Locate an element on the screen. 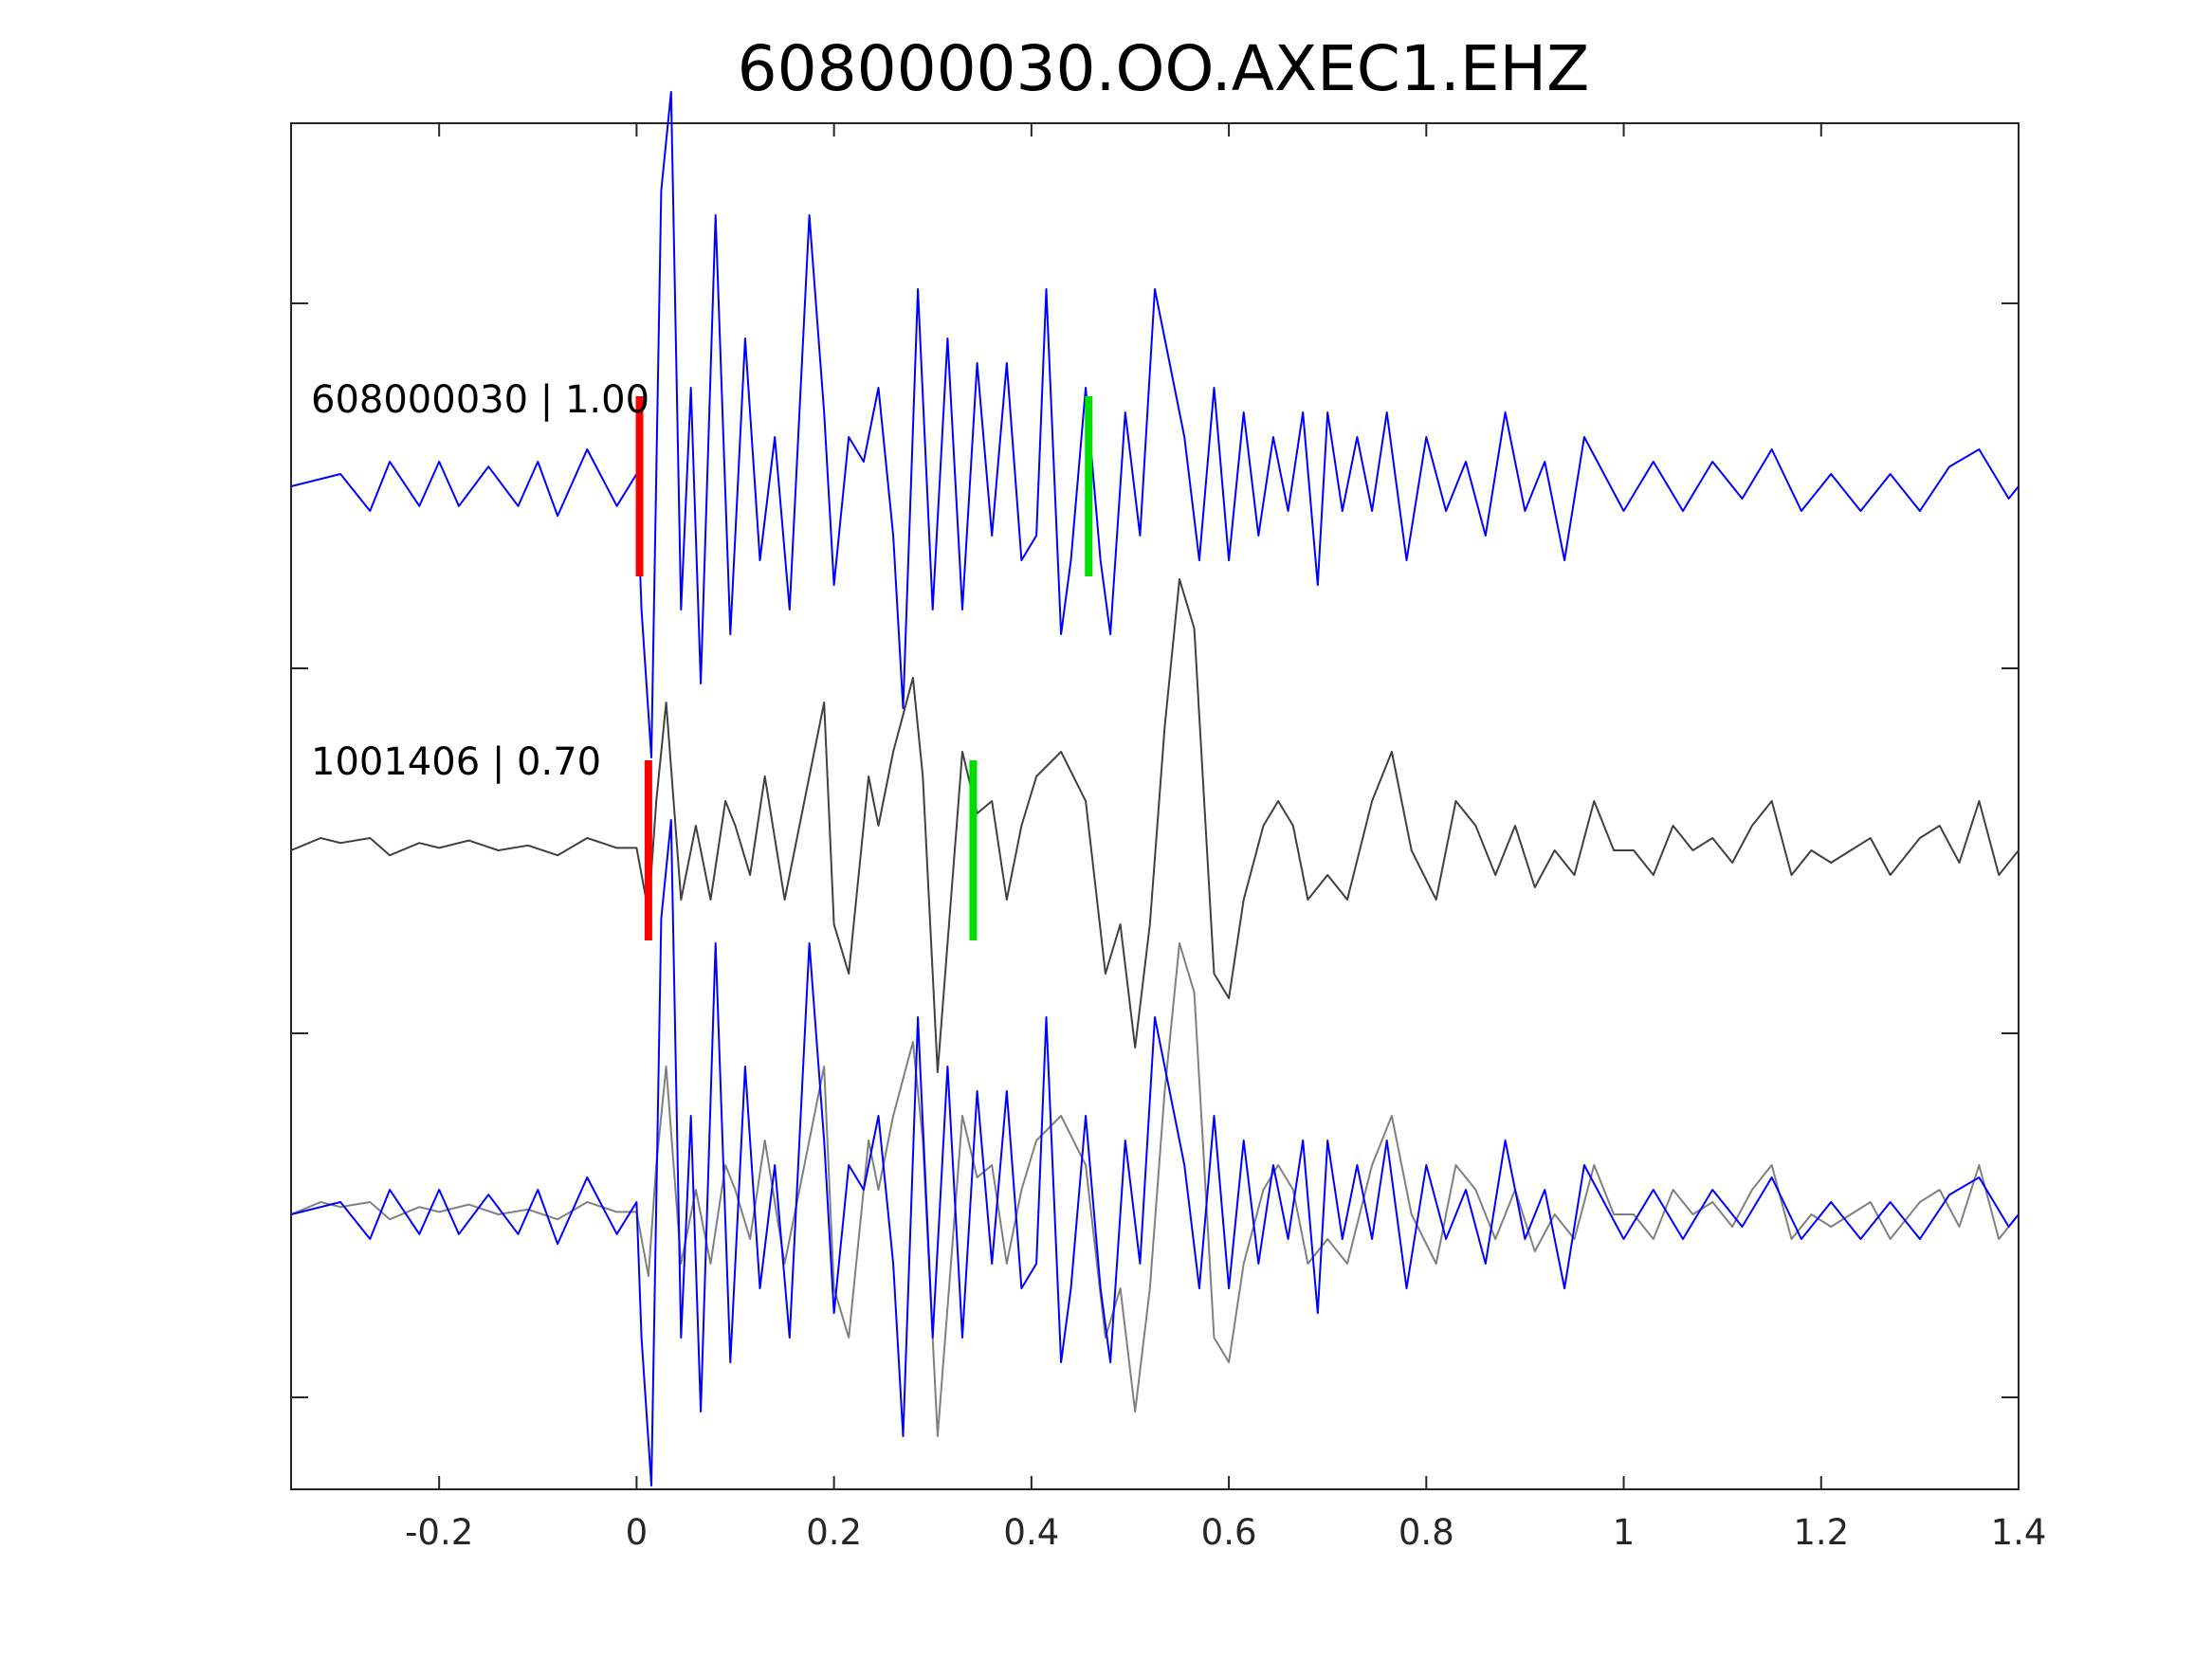 The width and height of the screenshot is (2212, 1659). x-tick-label: 0.4 is located at coordinates (1031, 1532).